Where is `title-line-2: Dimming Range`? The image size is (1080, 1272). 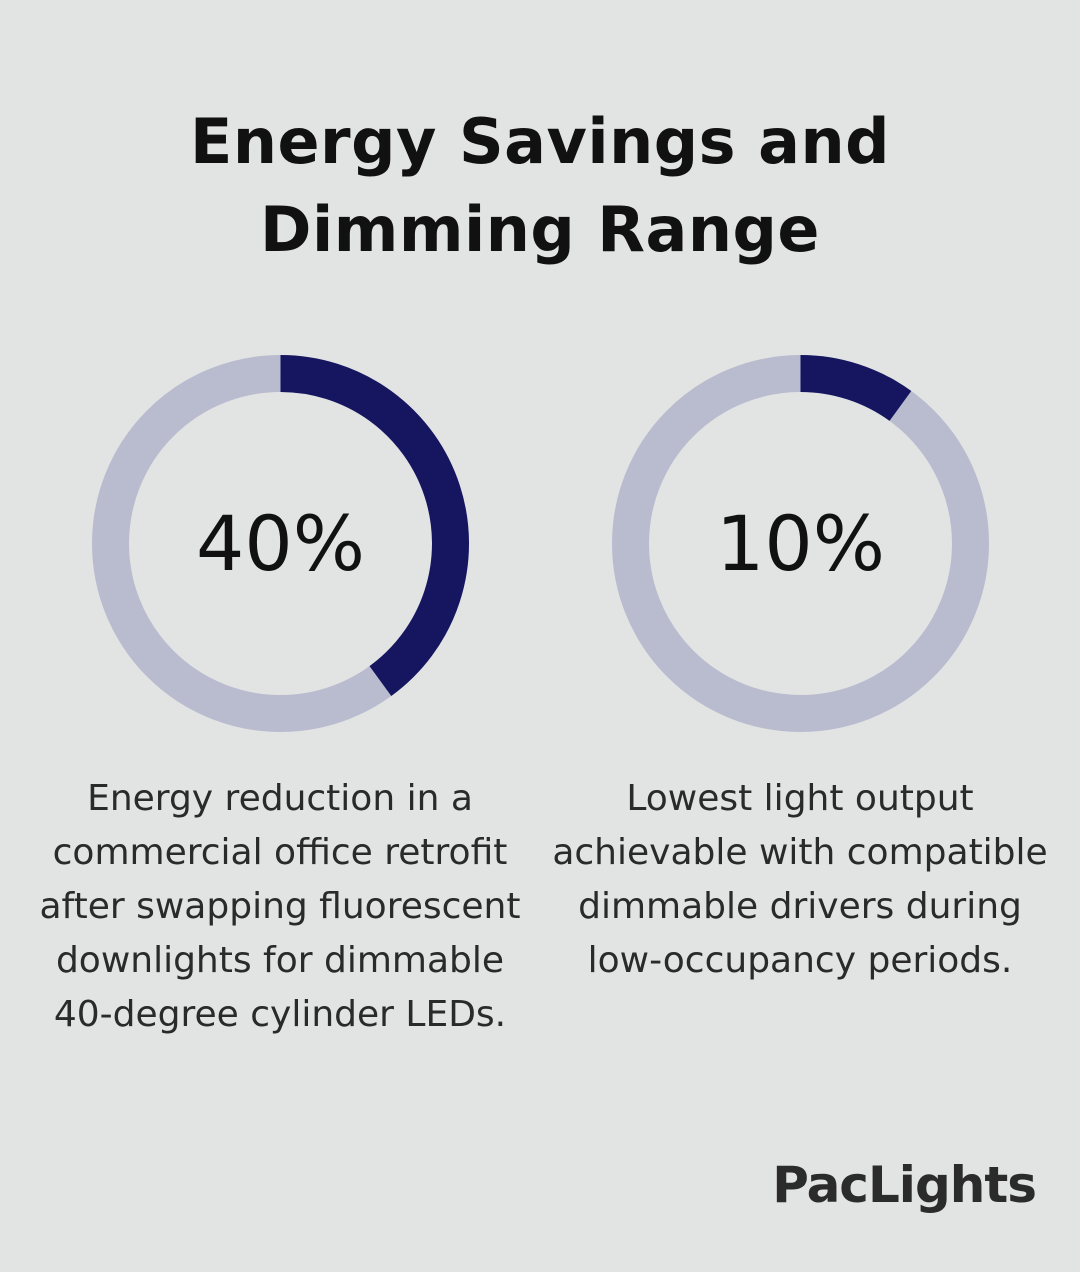
title-line-2: Dimming Range is located at coordinates (540, 229).